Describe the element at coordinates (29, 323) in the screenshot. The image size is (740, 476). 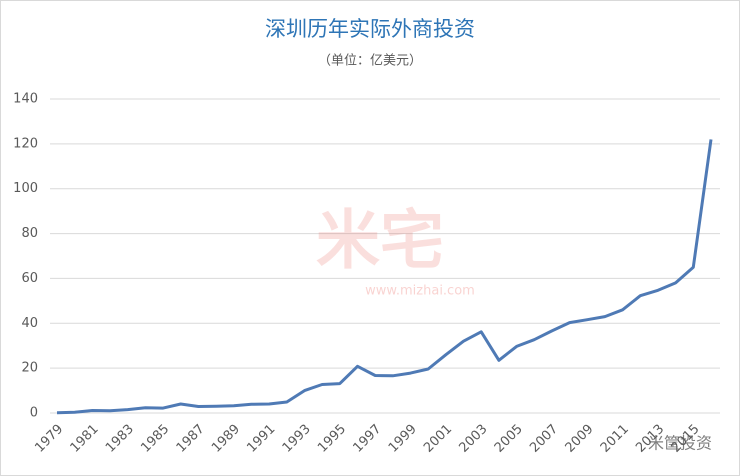
I see `y-tick-label: 40` at that location.